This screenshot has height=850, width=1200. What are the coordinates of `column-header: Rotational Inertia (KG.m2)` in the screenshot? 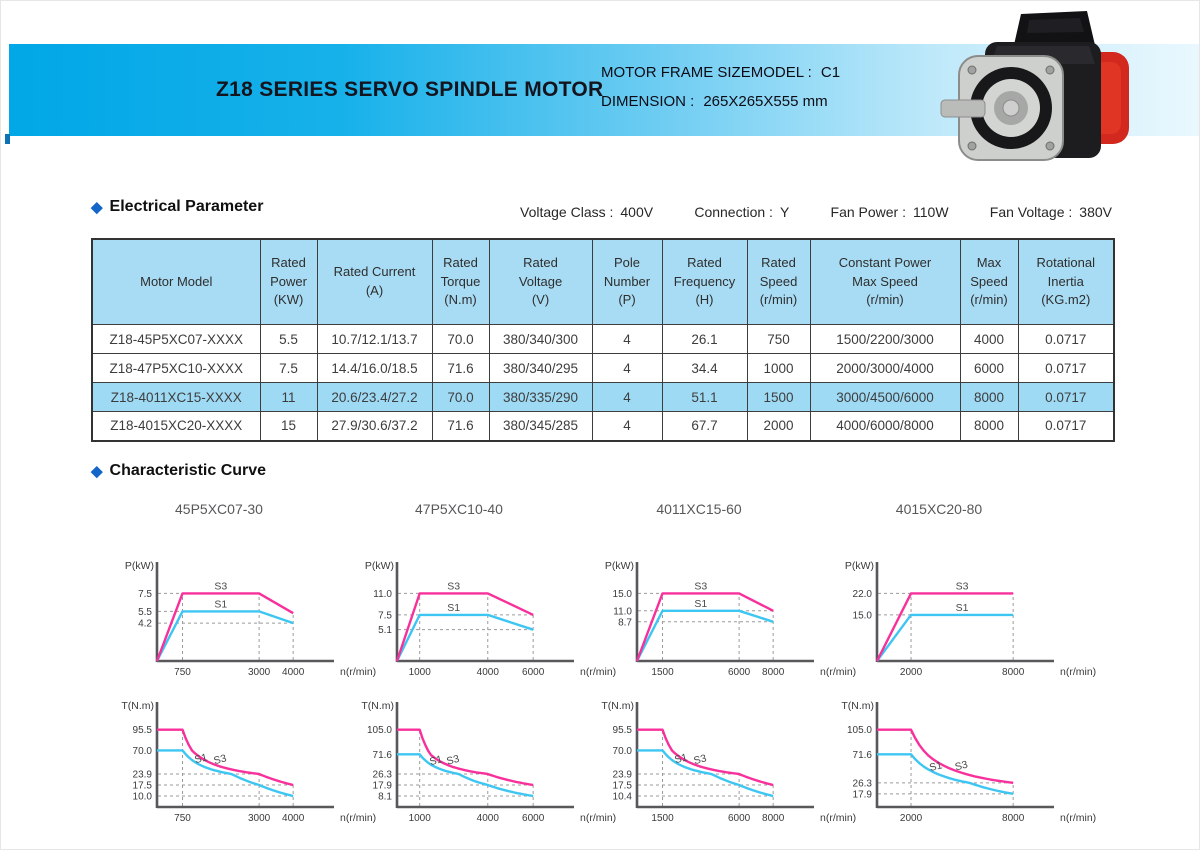 It's located at (1066, 281).